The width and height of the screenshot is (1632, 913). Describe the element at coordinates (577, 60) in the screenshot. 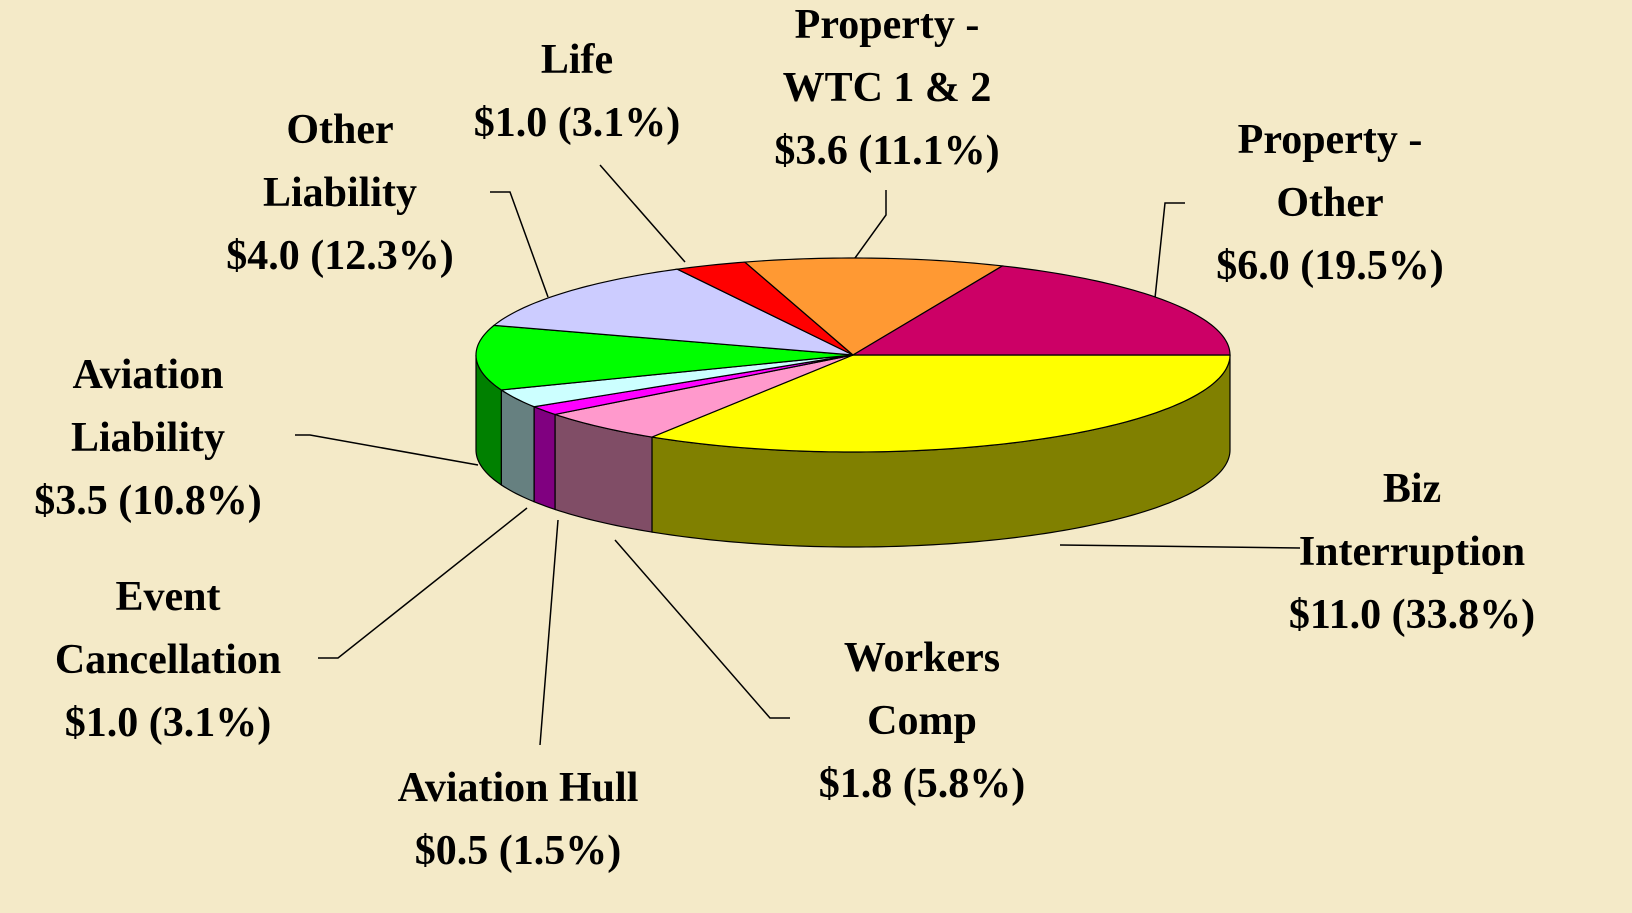

I see `category-label: Life` at that location.